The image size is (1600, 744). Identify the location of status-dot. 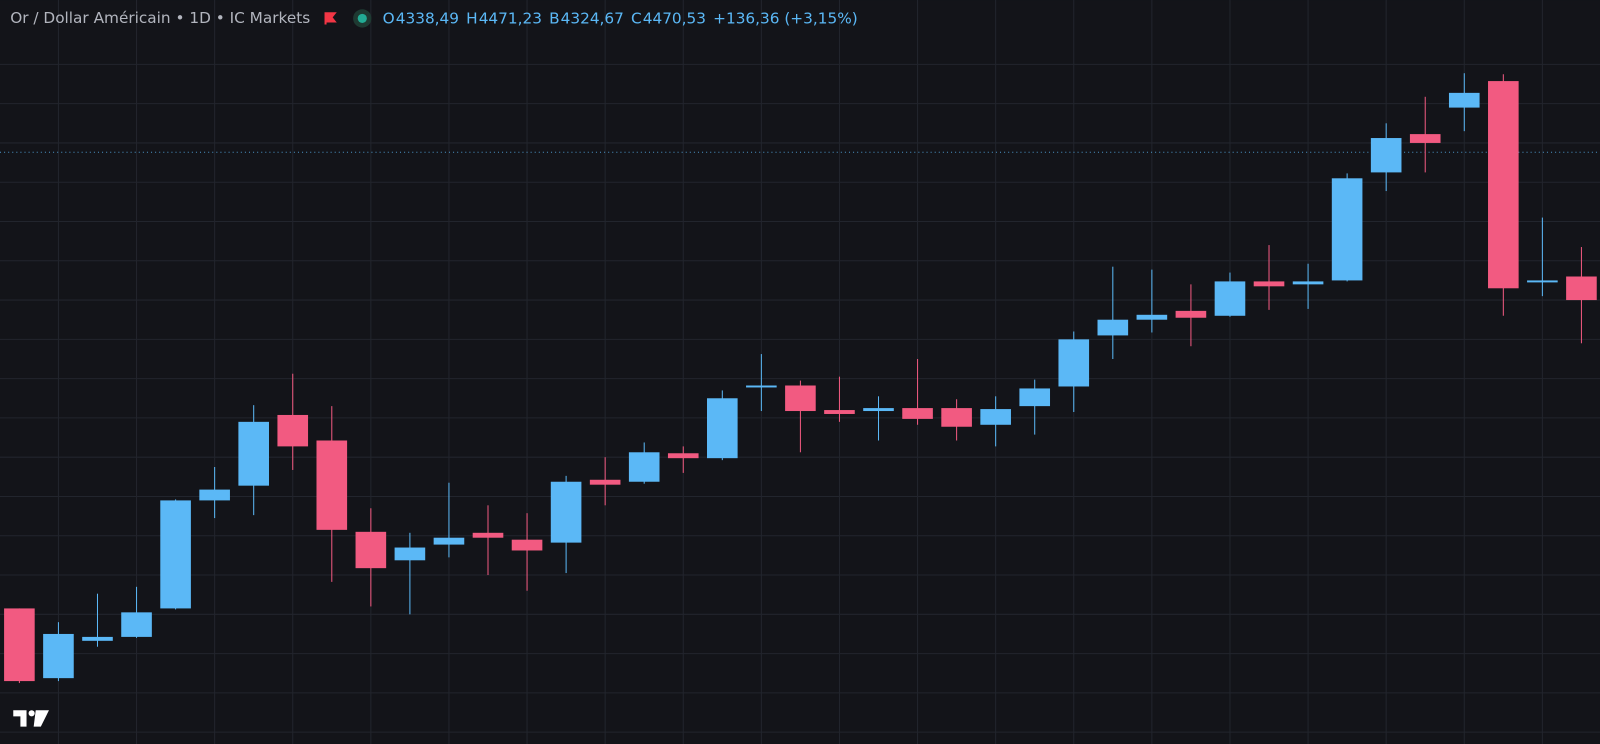
(362, 18).